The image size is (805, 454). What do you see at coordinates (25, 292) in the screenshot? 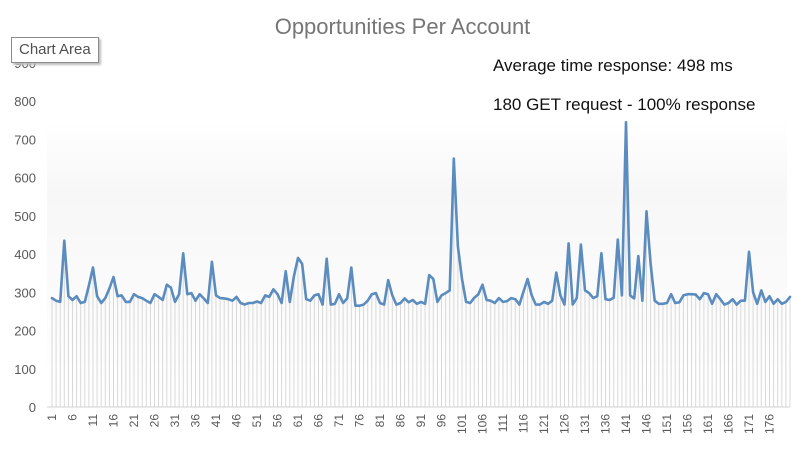
I see `y-tick-label: 300` at bounding box center [25, 292].